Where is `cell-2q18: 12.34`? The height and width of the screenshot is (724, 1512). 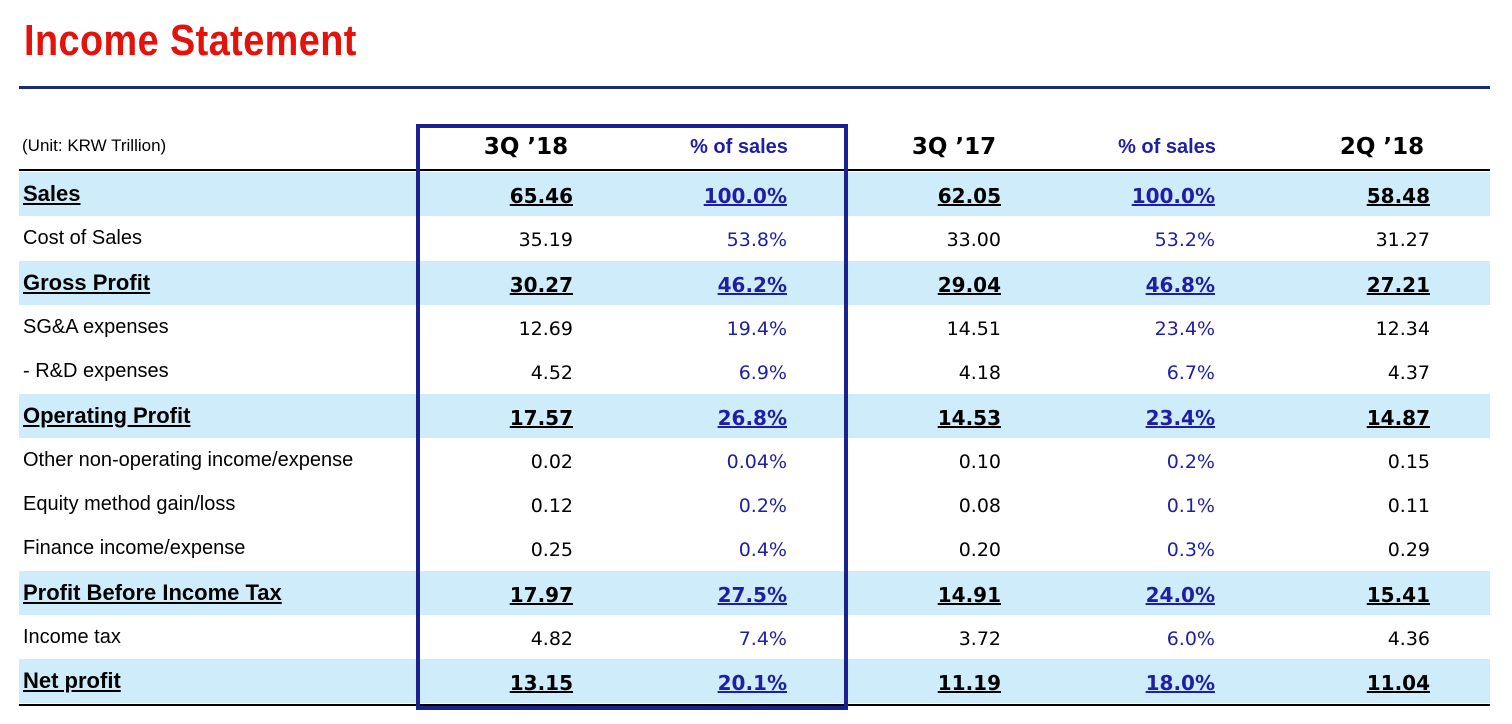 cell-2q18: 12.34 is located at coordinates (1402, 328).